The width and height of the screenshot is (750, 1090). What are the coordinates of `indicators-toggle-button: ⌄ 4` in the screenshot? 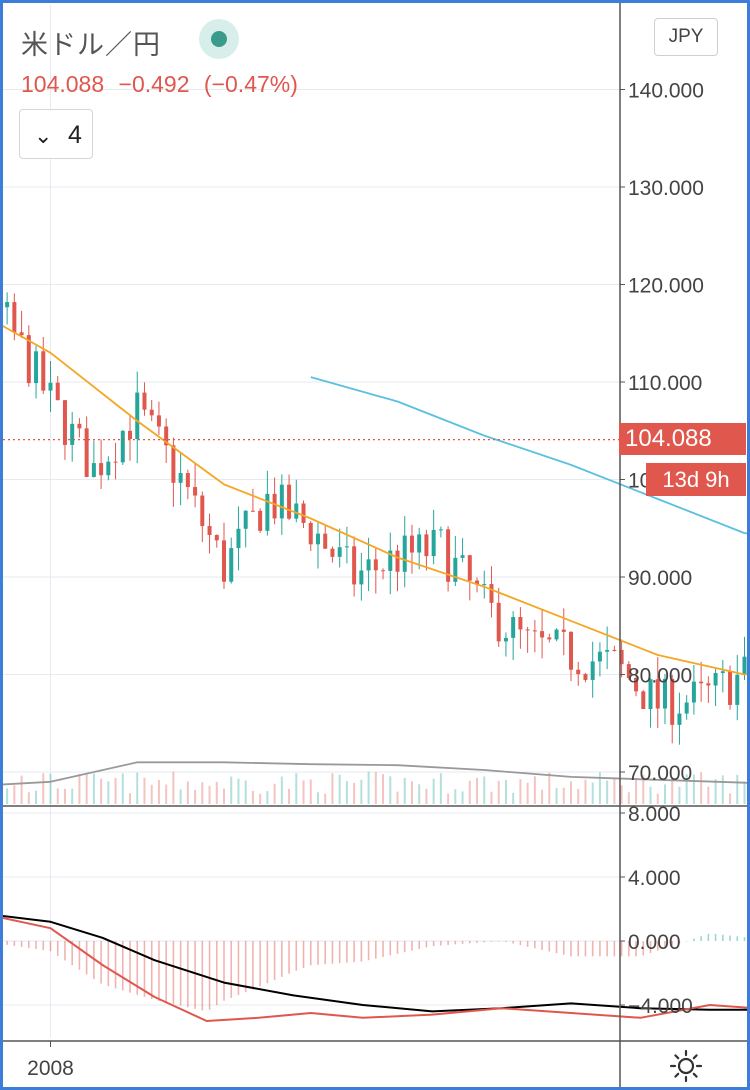 It's located at (56, 134).